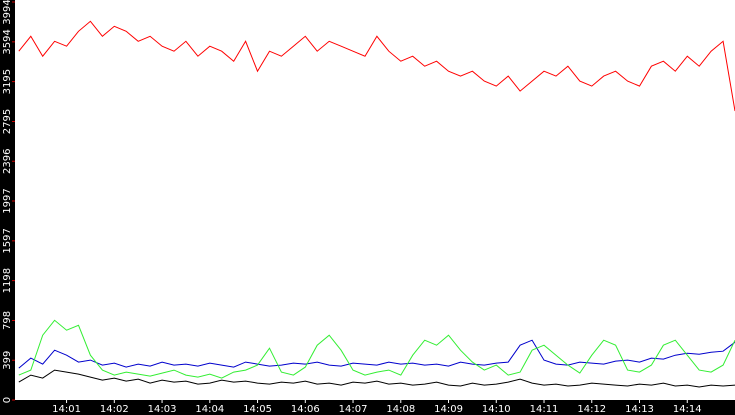  What do you see at coordinates (7, 41) in the screenshot?
I see `y-tick-label: 3594` at bounding box center [7, 41].